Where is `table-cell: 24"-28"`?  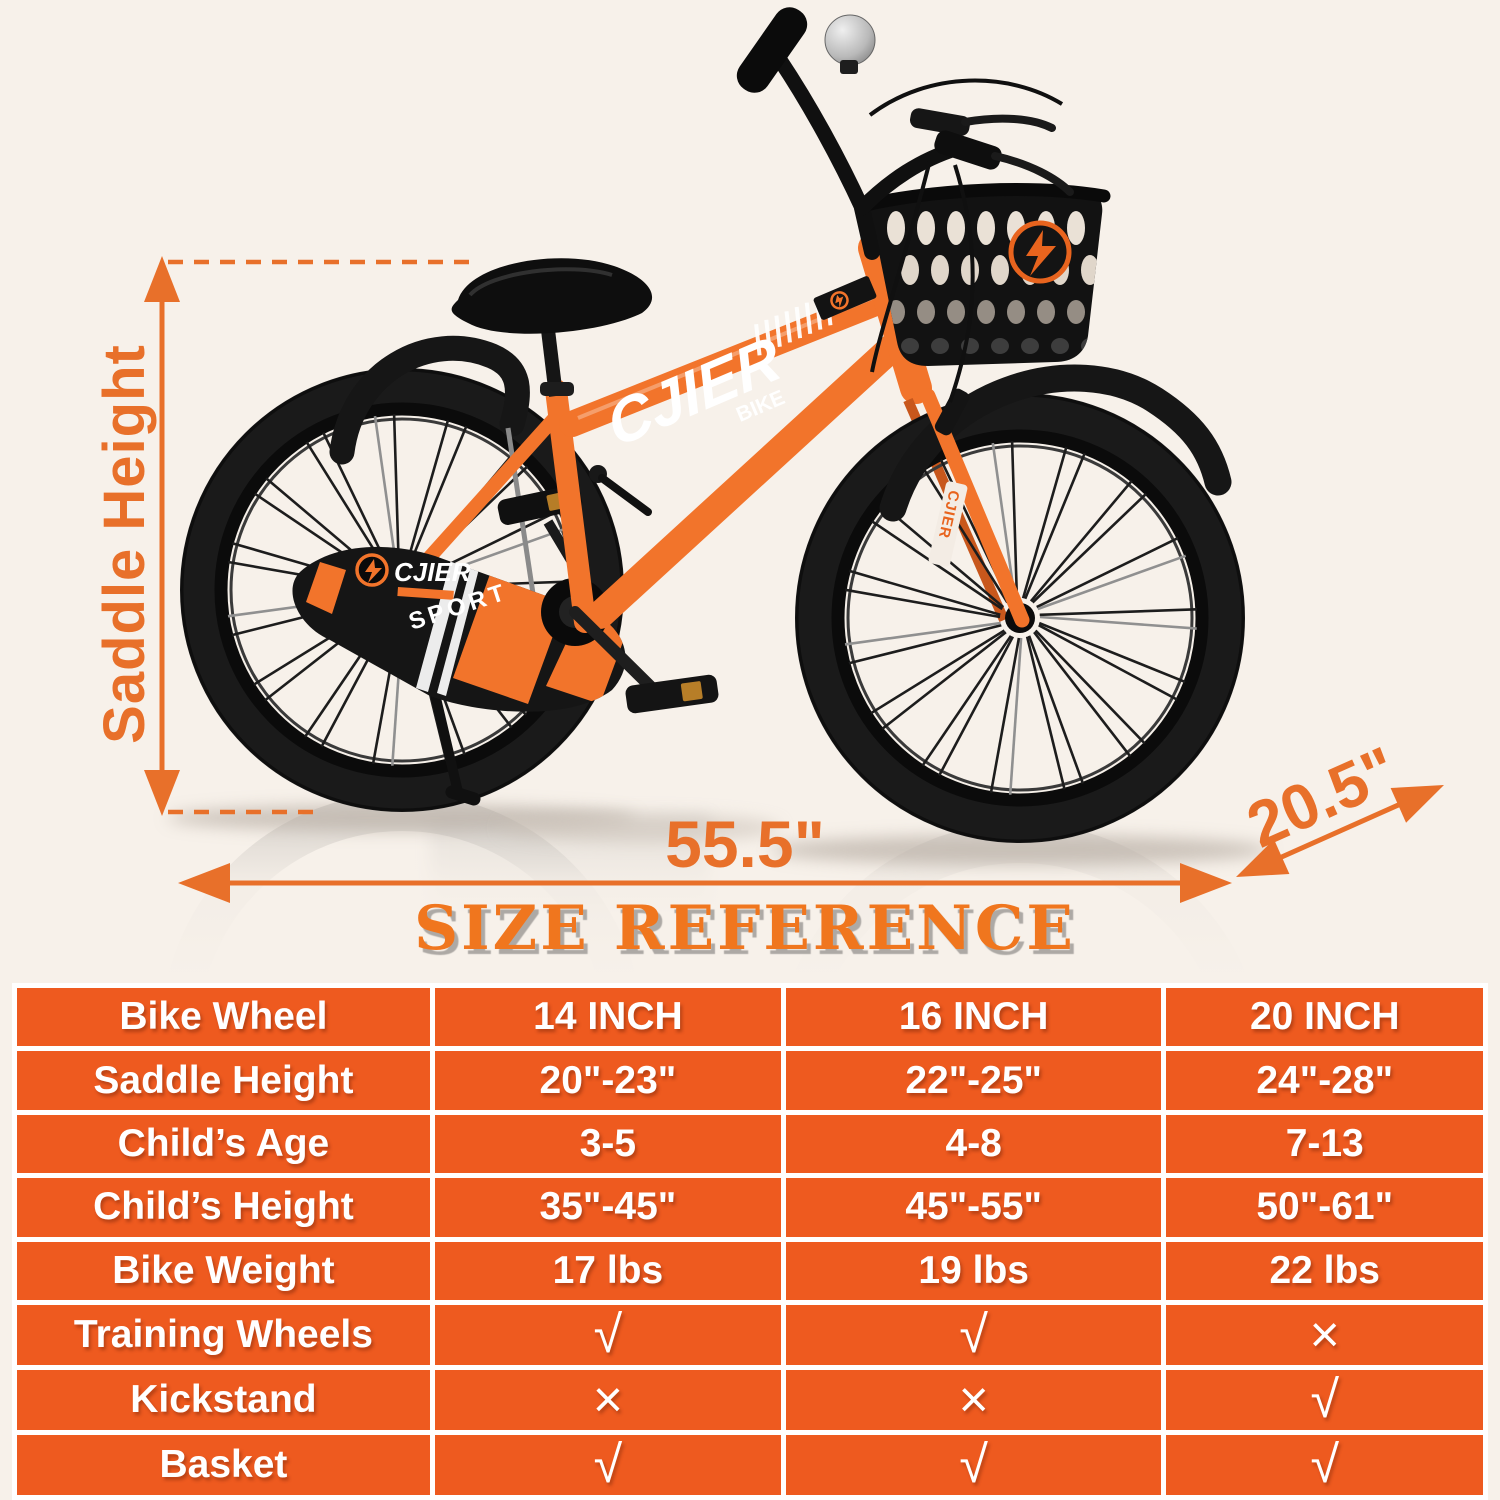 table-cell: 24"-28" is located at coordinates (1324, 1080).